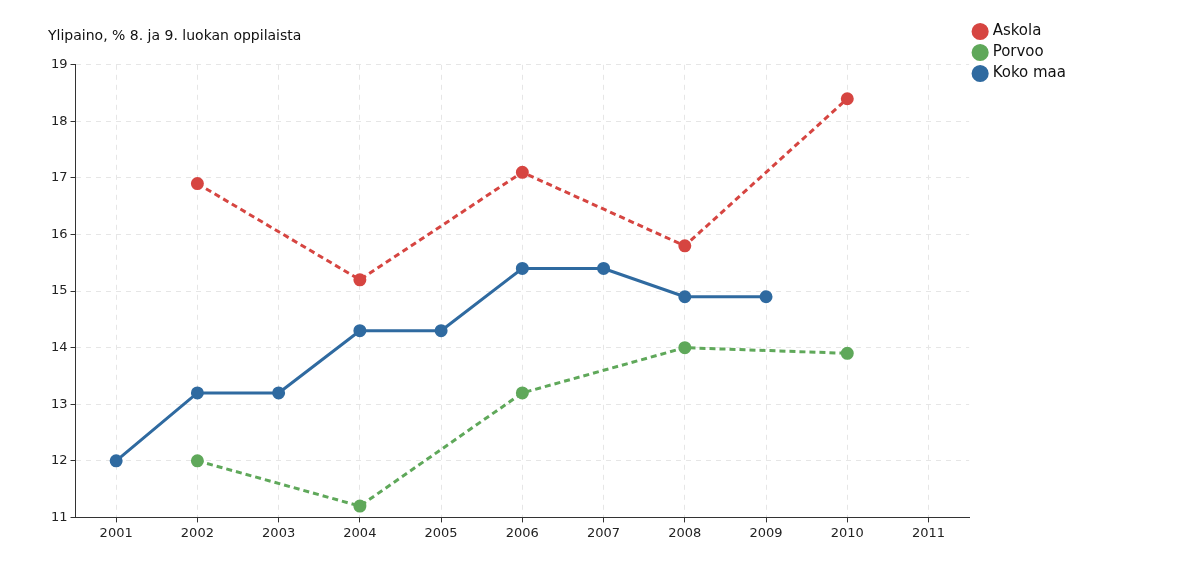  What do you see at coordinates (441, 532) in the screenshot?
I see `x-tick-label: 2005` at bounding box center [441, 532].